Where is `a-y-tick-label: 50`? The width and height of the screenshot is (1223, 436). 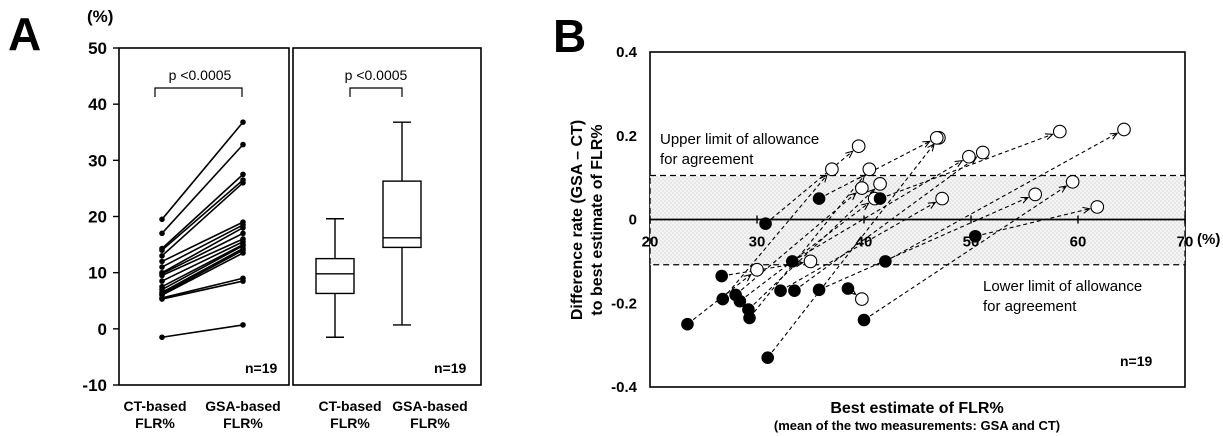
a-y-tick-label: 50 is located at coordinates (97, 48).